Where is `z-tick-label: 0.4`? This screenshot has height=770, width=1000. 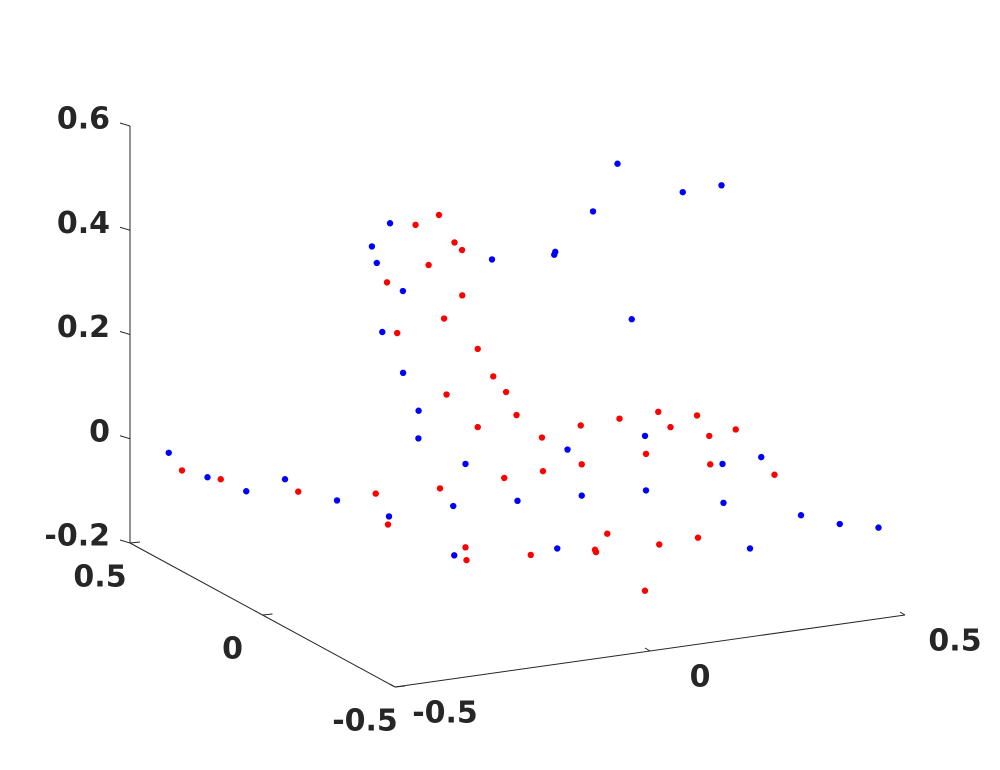
z-tick-label: 0.4 is located at coordinates (83, 223).